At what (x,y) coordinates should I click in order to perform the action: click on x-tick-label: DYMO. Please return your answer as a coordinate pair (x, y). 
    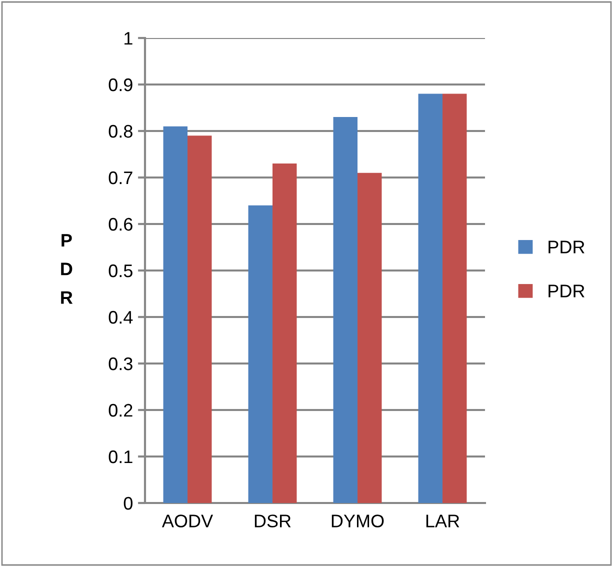
    Looking at the image, I should click on (358, 521).